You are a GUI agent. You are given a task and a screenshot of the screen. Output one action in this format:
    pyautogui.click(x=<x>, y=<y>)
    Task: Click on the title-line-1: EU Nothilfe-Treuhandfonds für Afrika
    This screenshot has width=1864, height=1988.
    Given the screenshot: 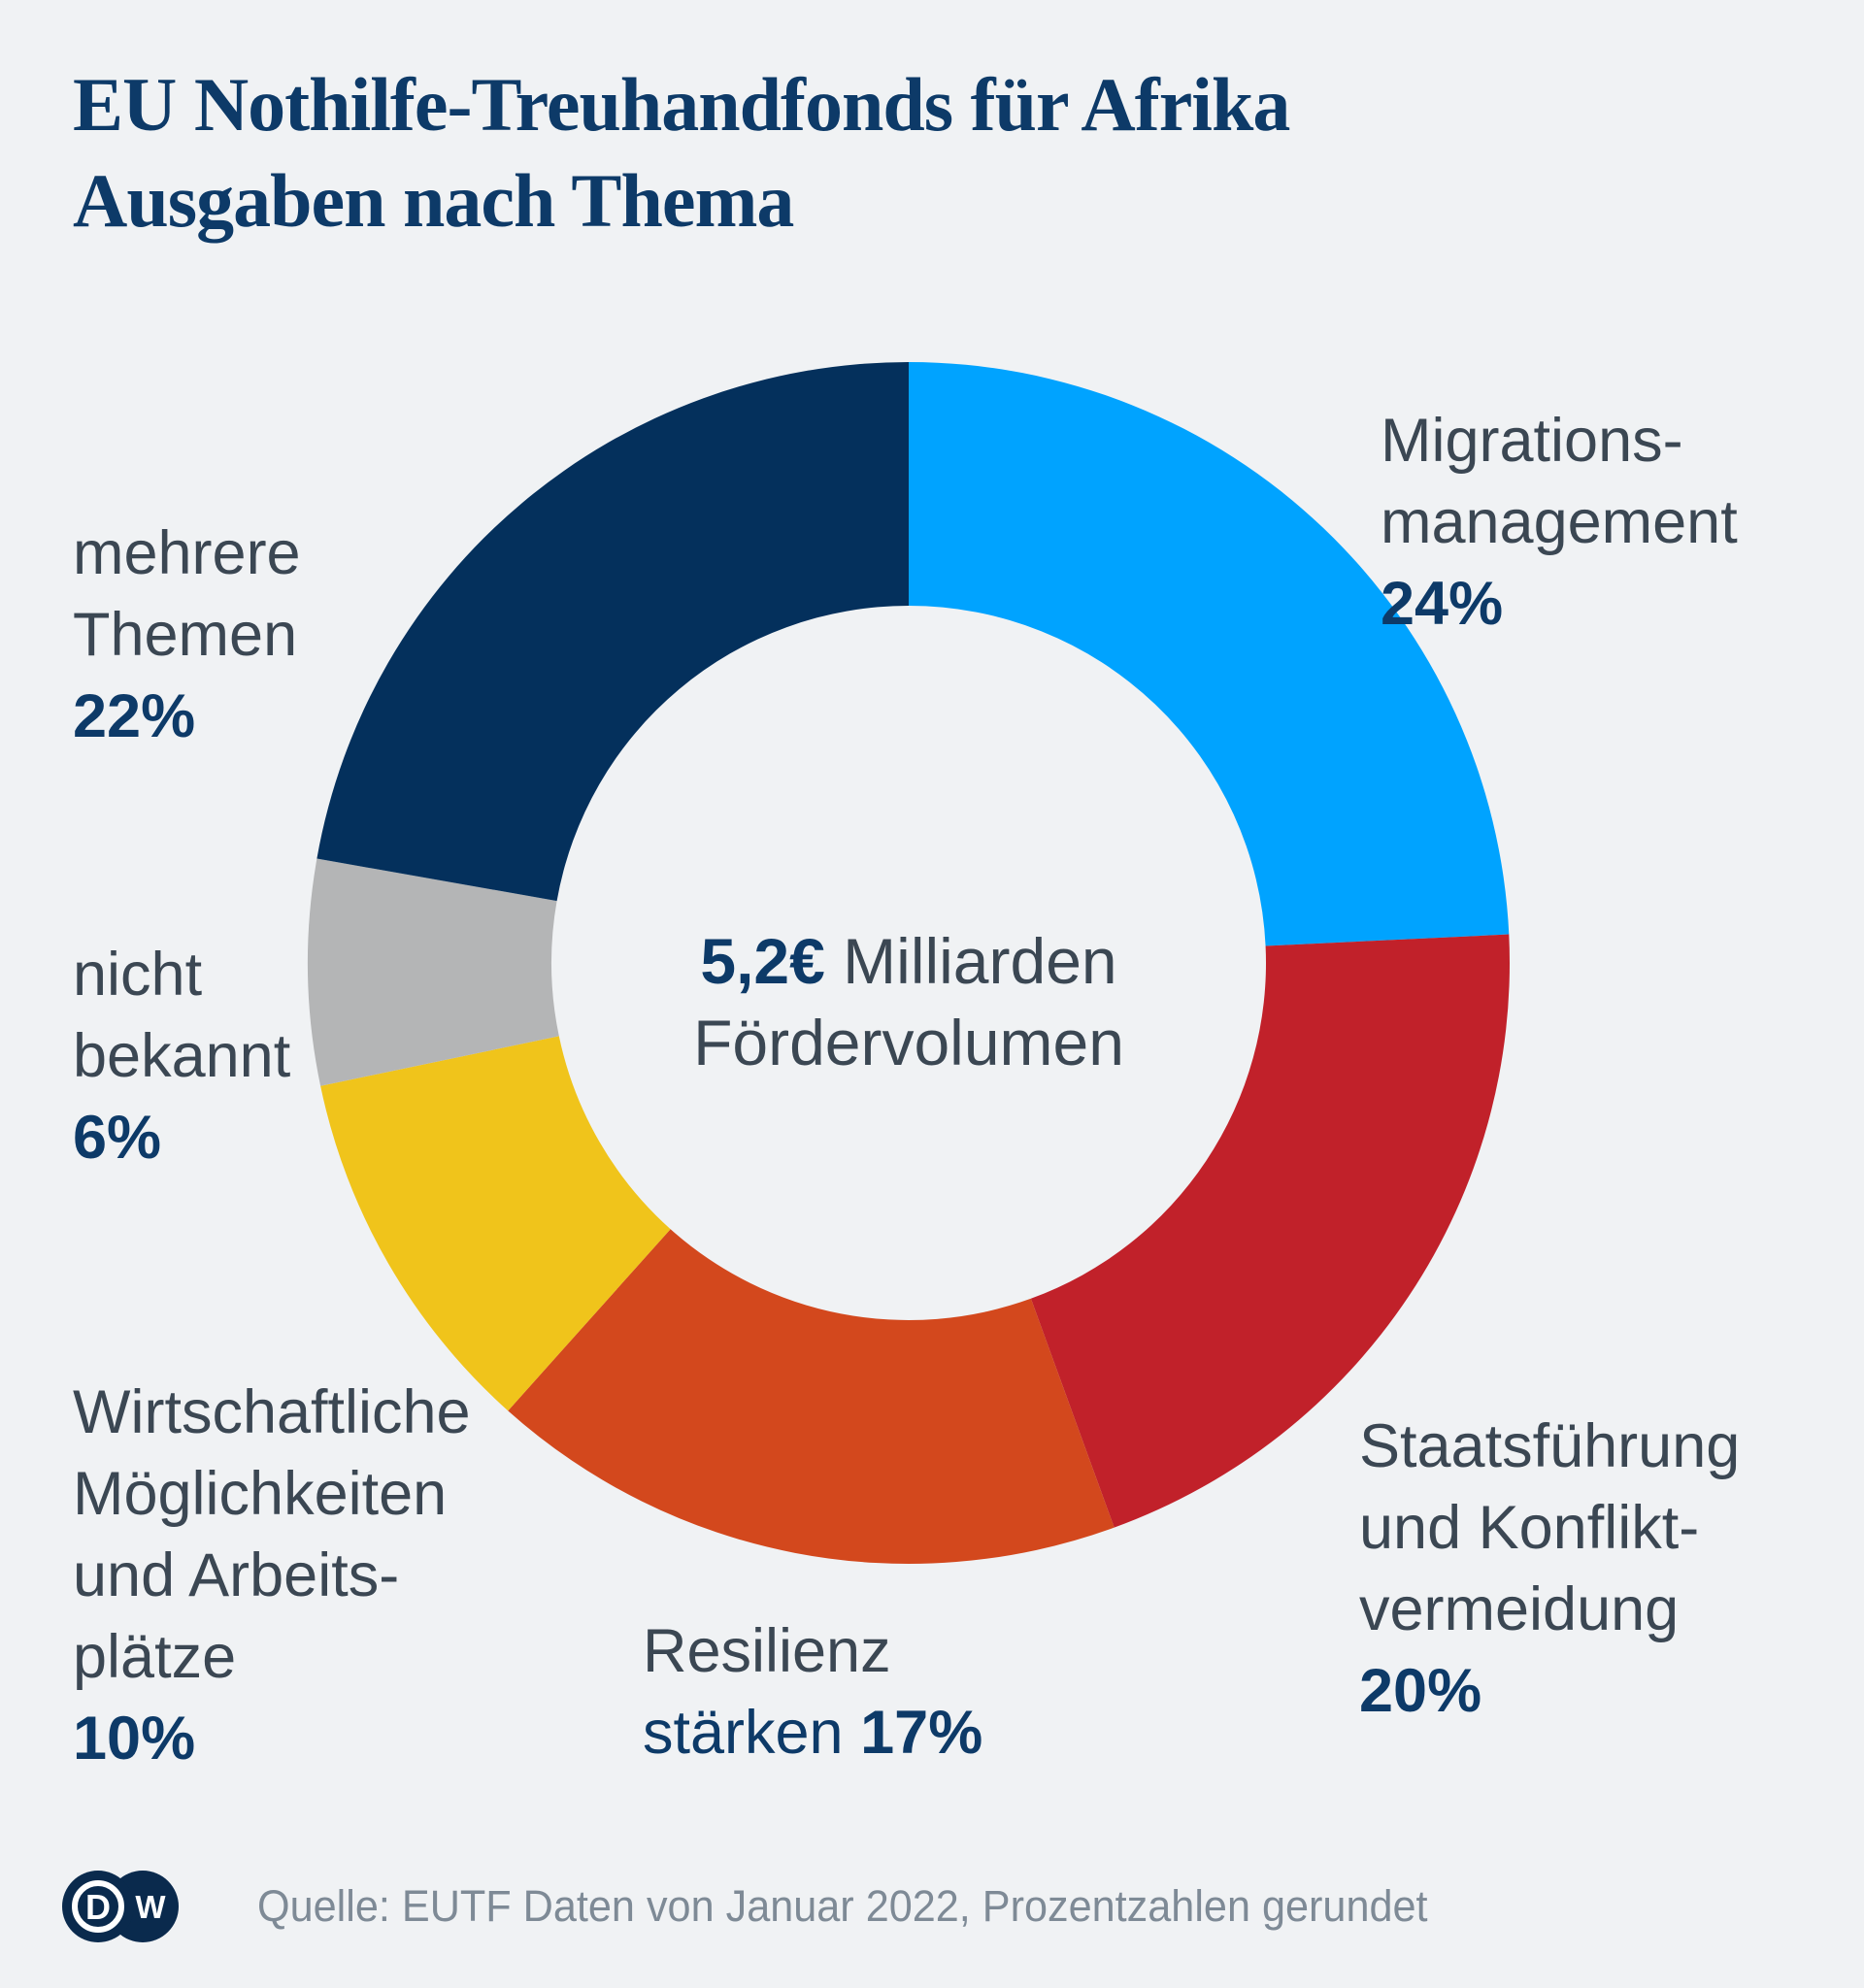 What is the action you would take?
    pyautogui.click(x=681, y=105)
    